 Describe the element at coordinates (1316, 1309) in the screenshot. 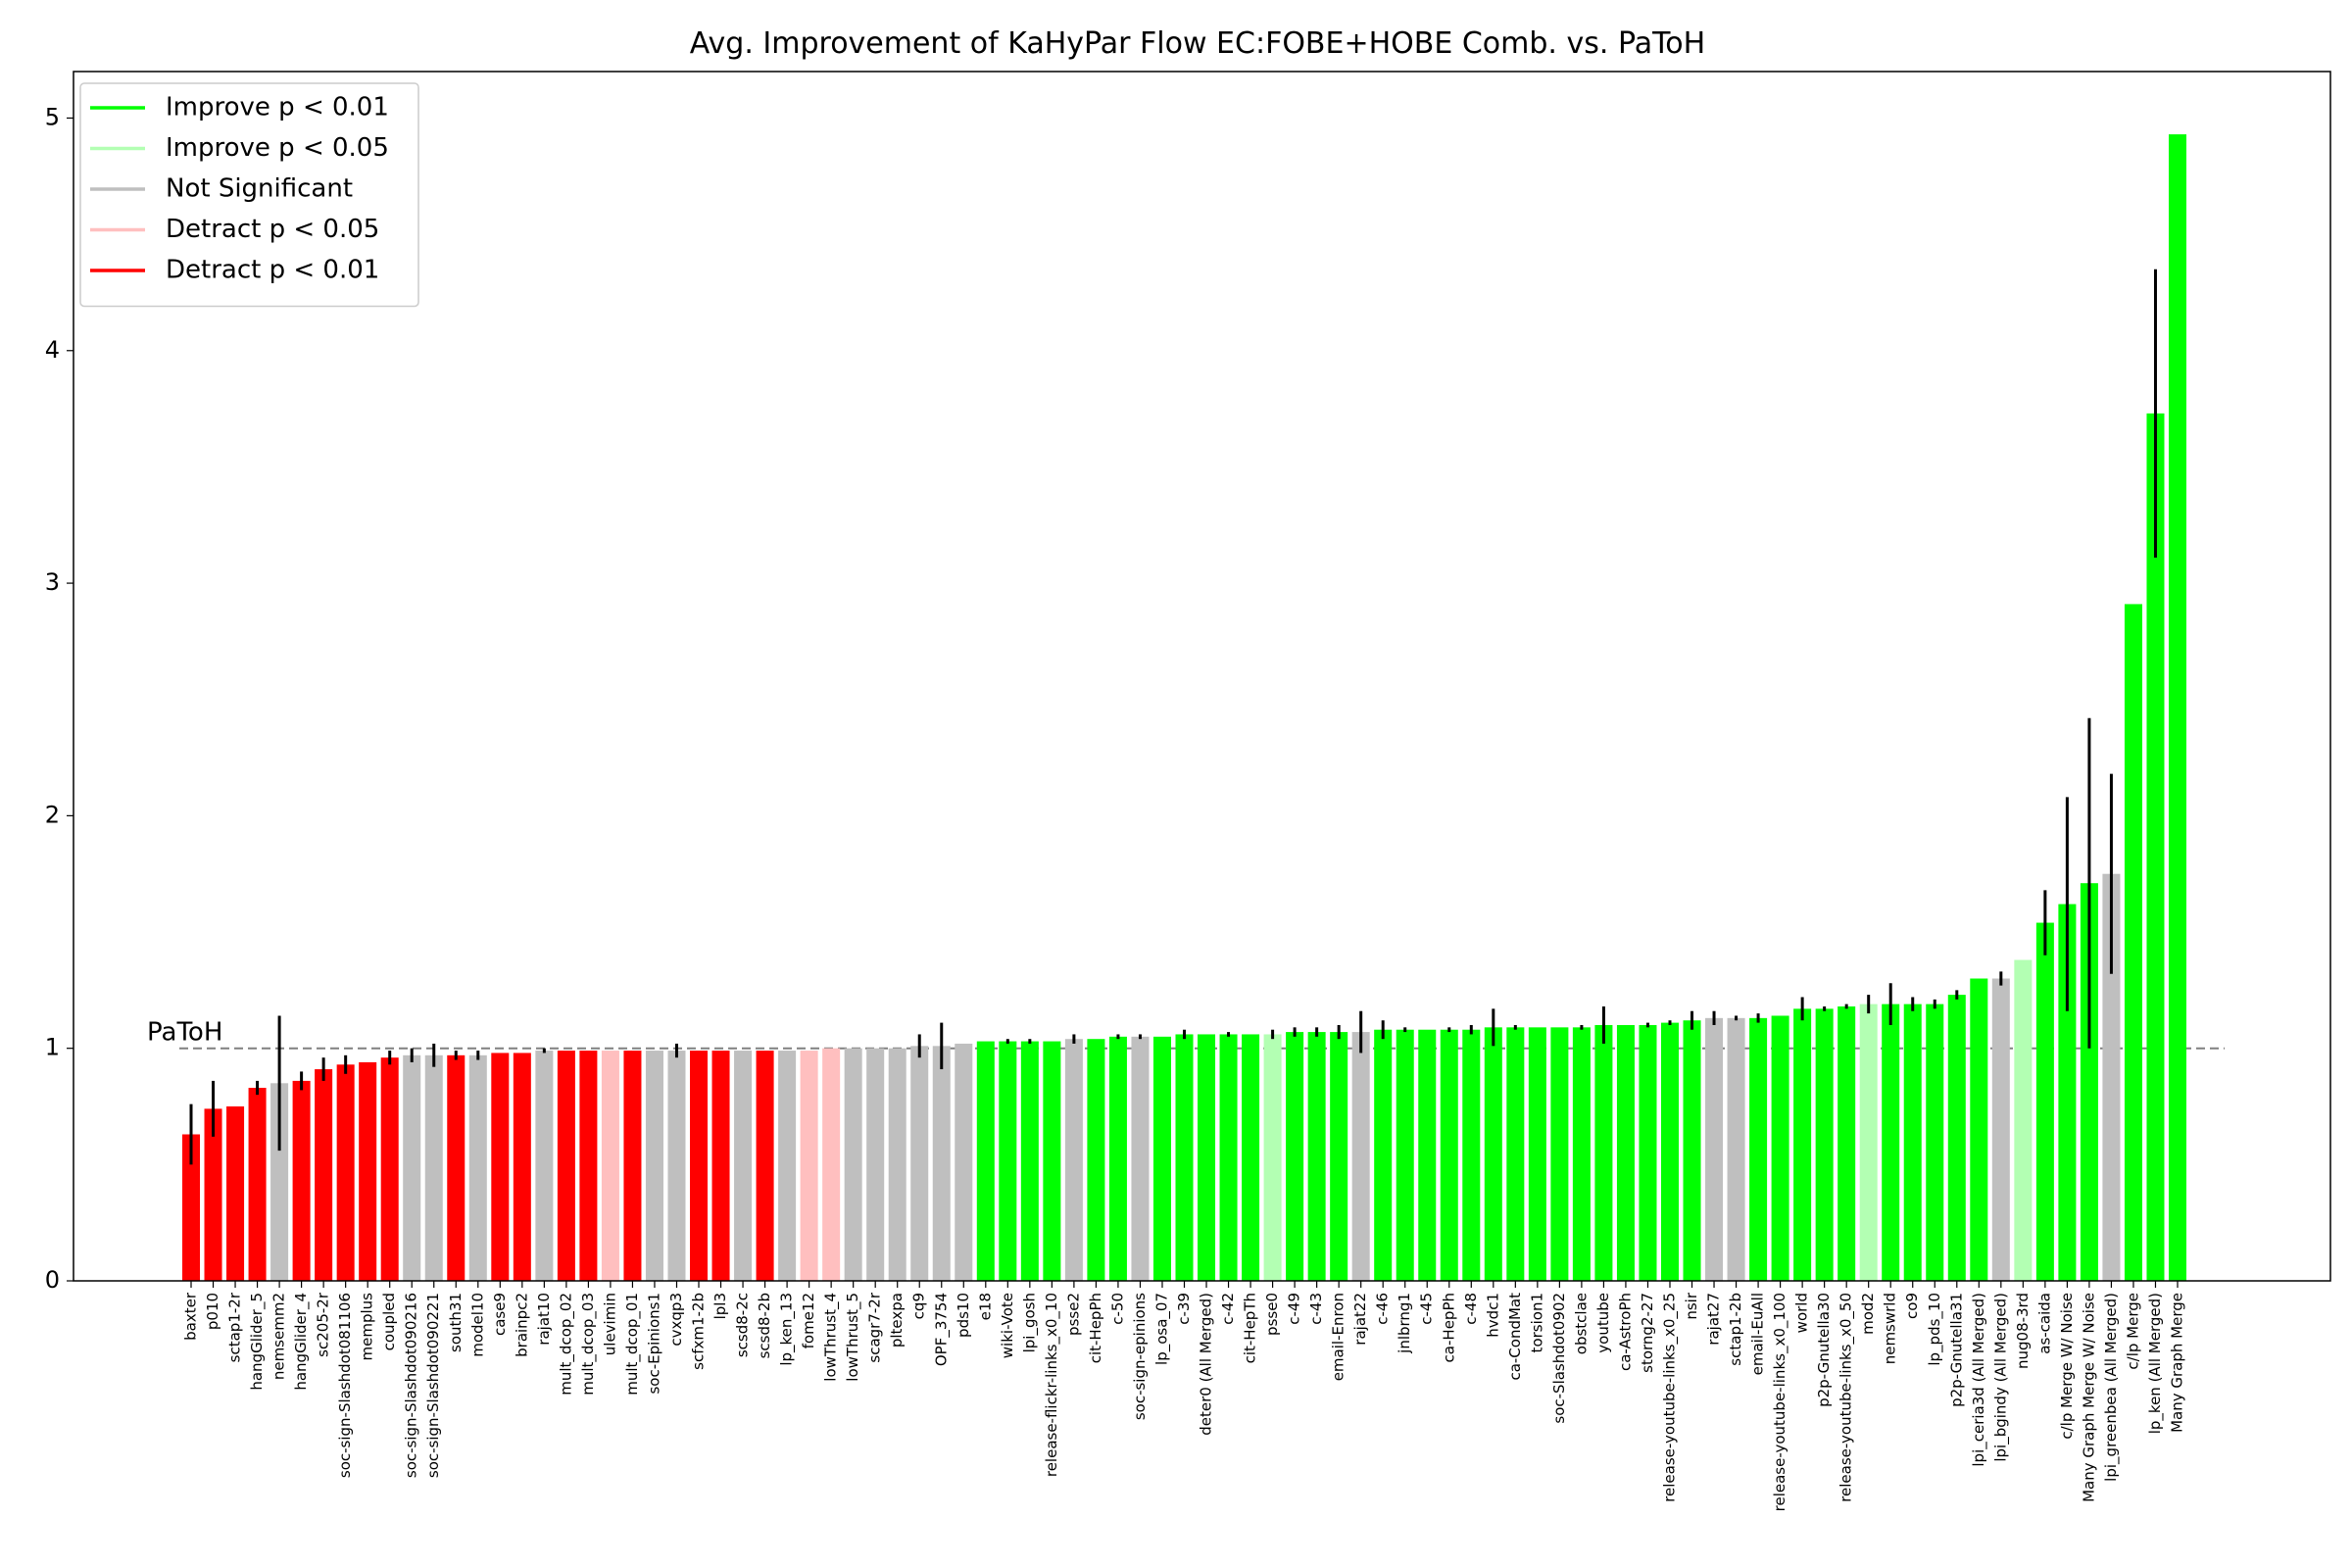

I see `x-tick-label: c-43` at that location.